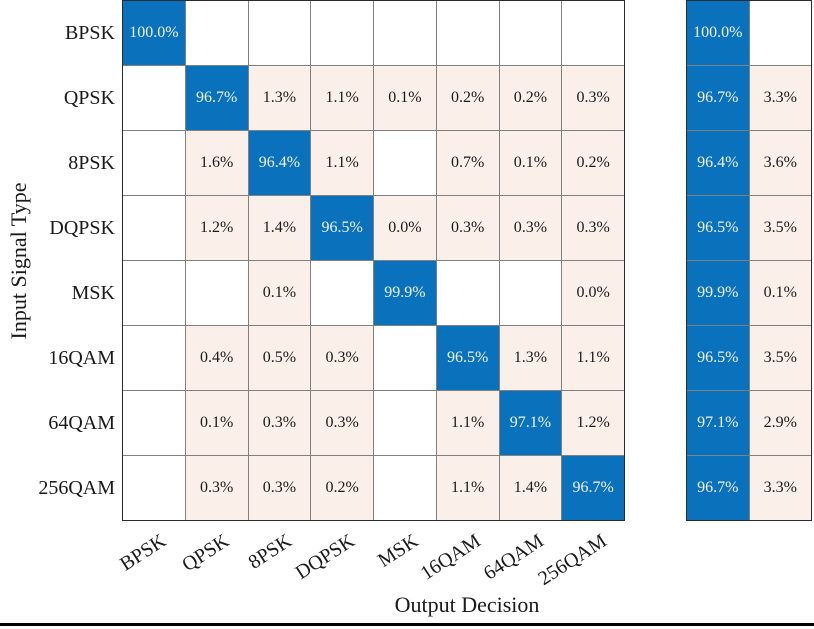  Describe the element at coordinates (143, 552) in the screenshot. I see `x-tick-label: BPSK` at that location.